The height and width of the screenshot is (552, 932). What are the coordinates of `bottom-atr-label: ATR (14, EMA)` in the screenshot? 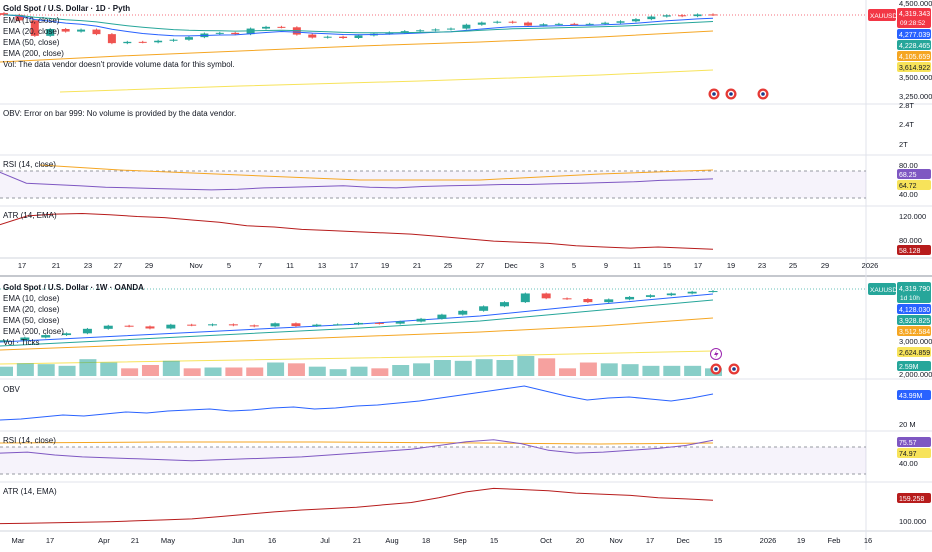 It's located at (30, 491).